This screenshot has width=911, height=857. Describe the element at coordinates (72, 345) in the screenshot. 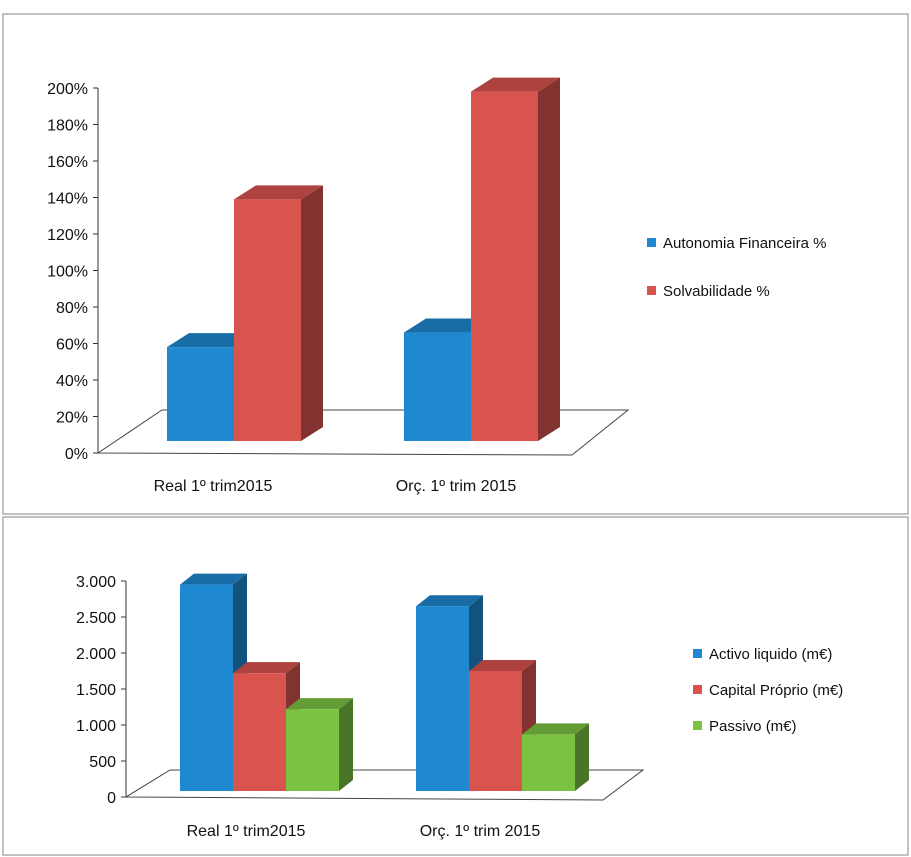

I see `y-tick-label: 60%` at that location.